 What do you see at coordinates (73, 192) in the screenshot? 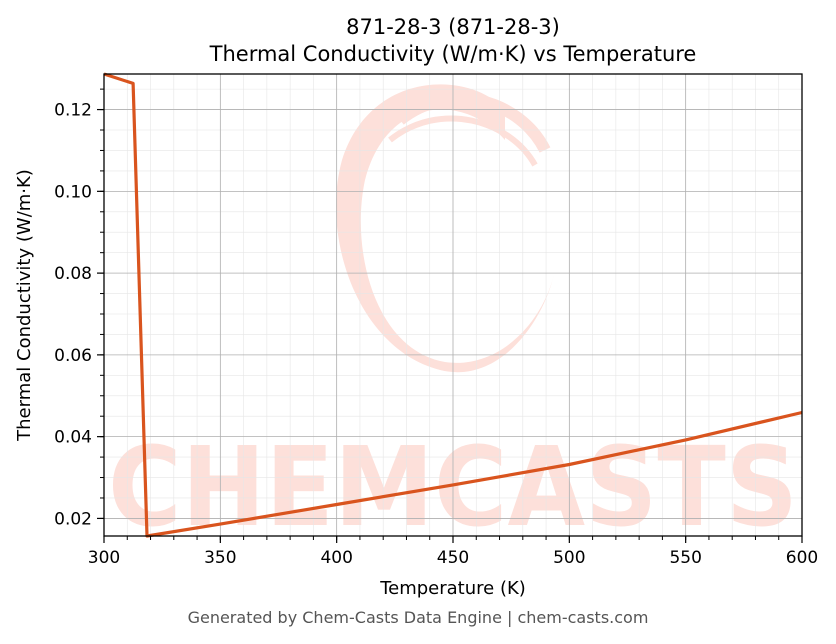
I see `y-tick-label: 0.10` at bounding box center [73, 192].